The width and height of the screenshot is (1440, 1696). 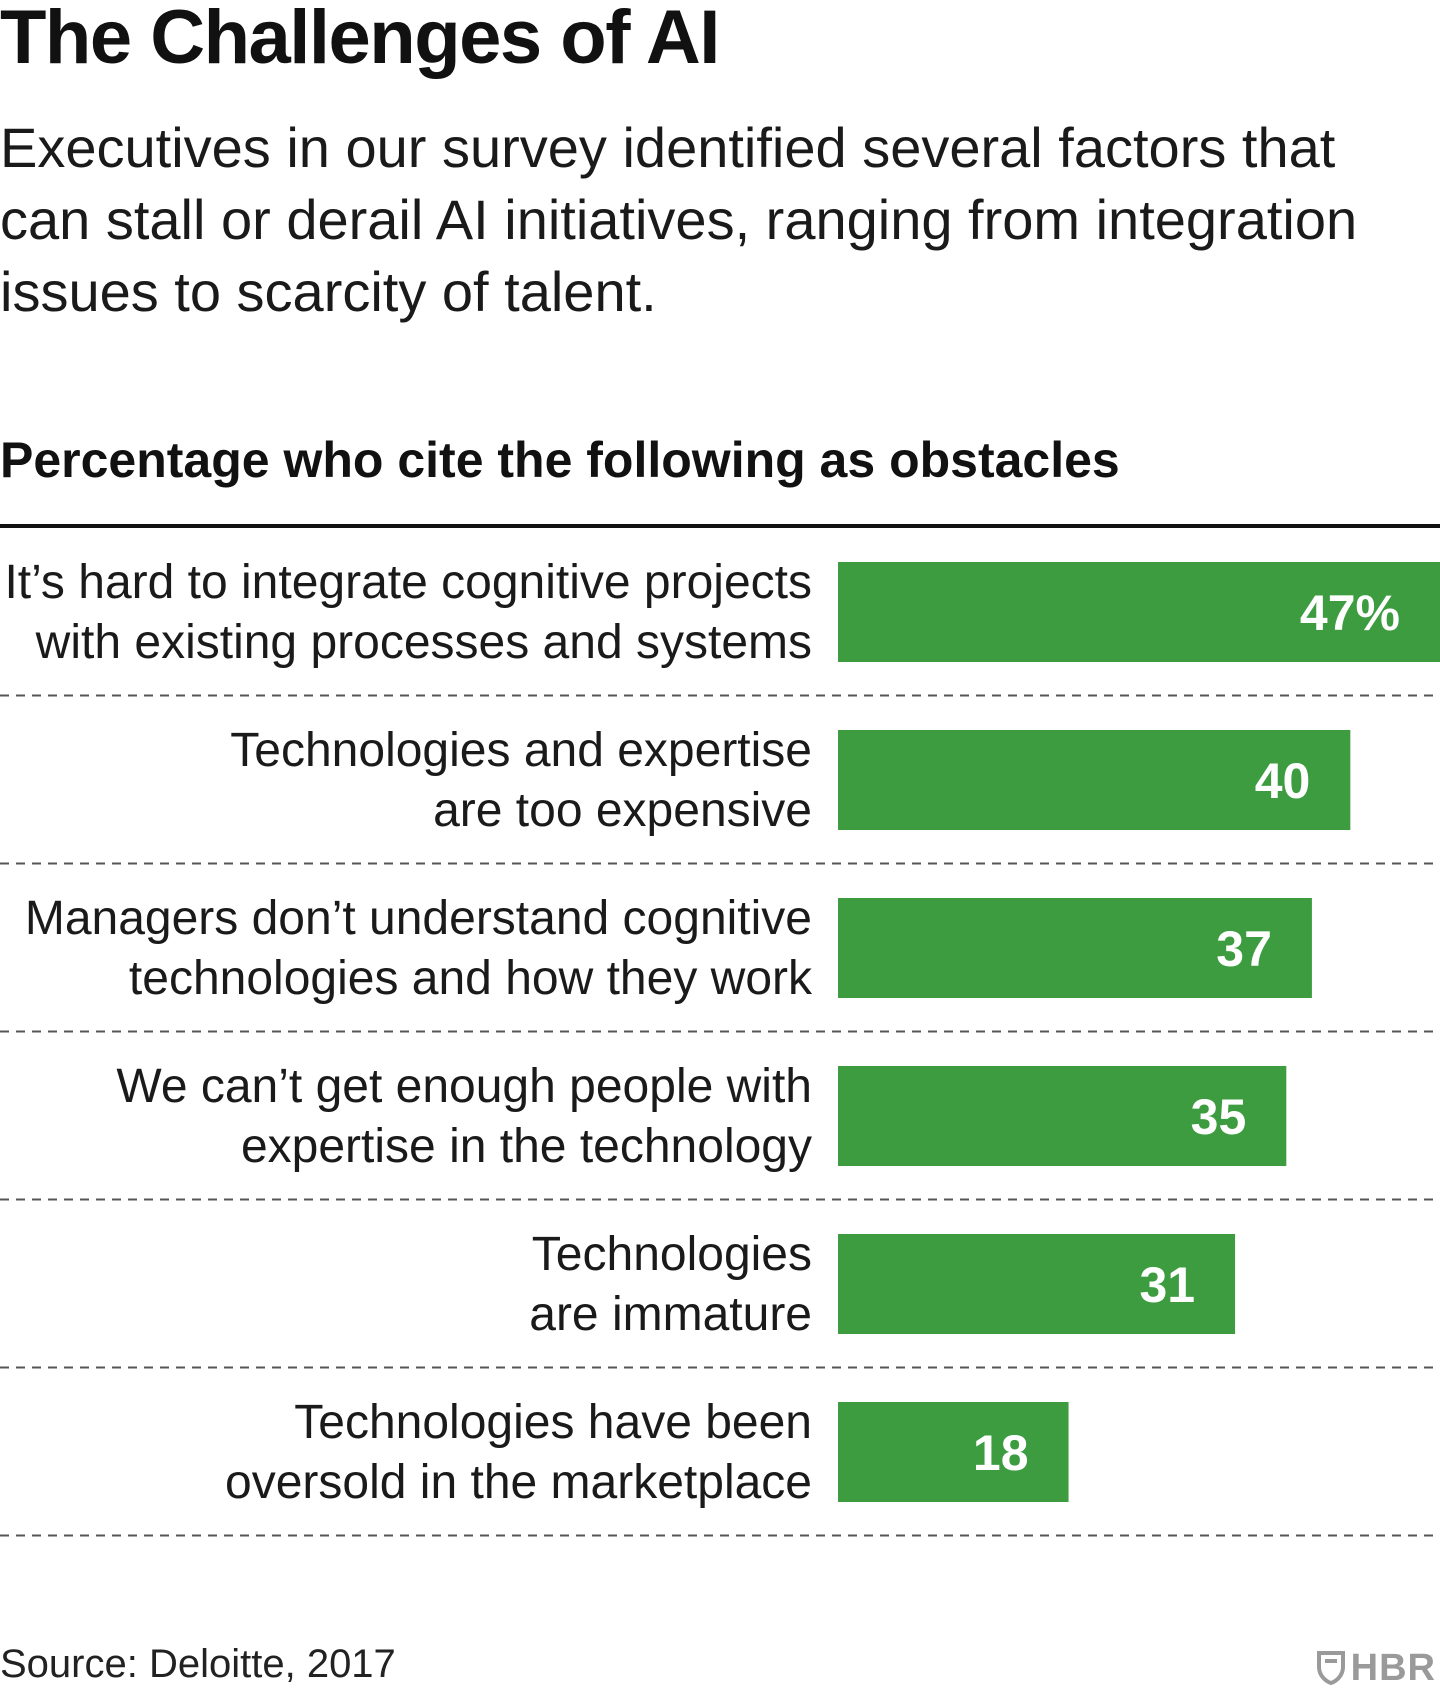 What do you see at coordinates (418, 918) in the screenshot?
I see `category-label-line: Managers don’t understand cognitive` at bounding box center [418, 918].